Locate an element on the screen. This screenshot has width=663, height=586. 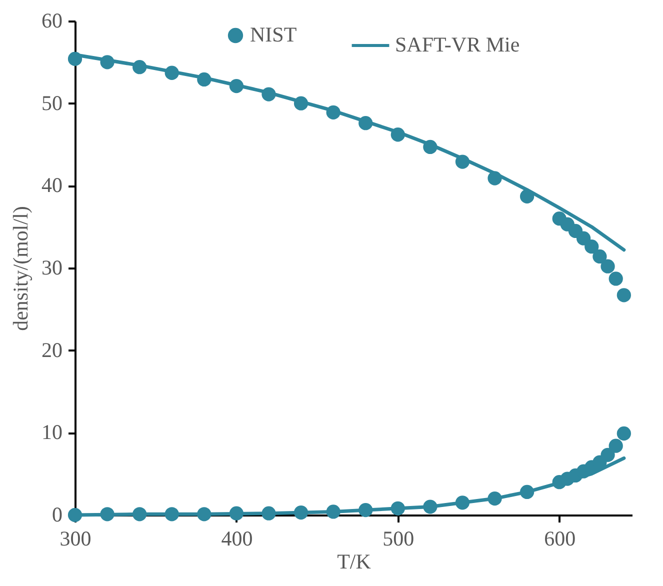
x-tick-label: 400 is located at coordinates (237, 538).